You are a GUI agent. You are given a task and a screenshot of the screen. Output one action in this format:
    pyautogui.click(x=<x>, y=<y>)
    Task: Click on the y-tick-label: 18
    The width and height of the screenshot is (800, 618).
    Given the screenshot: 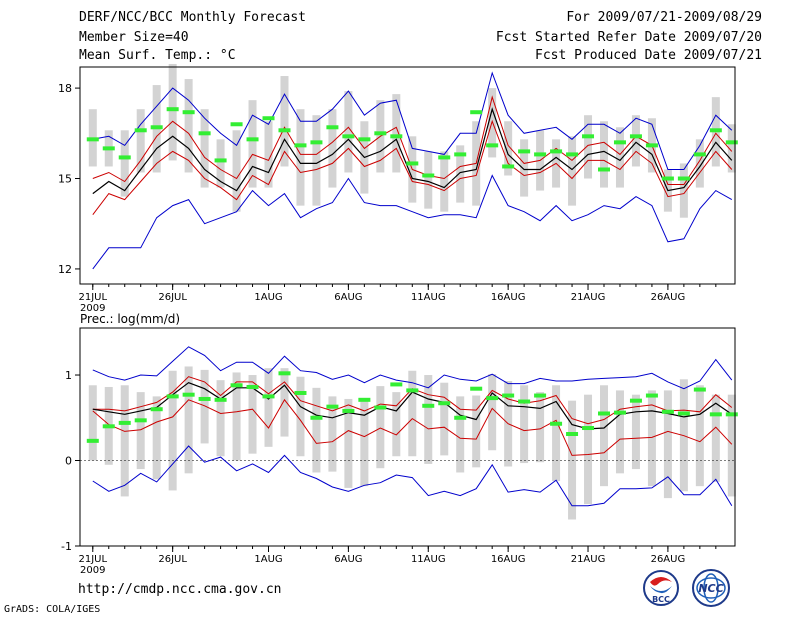 What is the action you would take?
    pyautogui.click(x=65, y=88)
    